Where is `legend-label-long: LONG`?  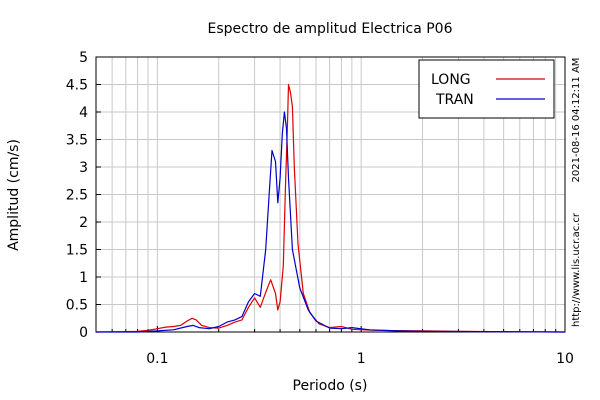
legend-label-long: LONG is located at coordinates (451, 80).